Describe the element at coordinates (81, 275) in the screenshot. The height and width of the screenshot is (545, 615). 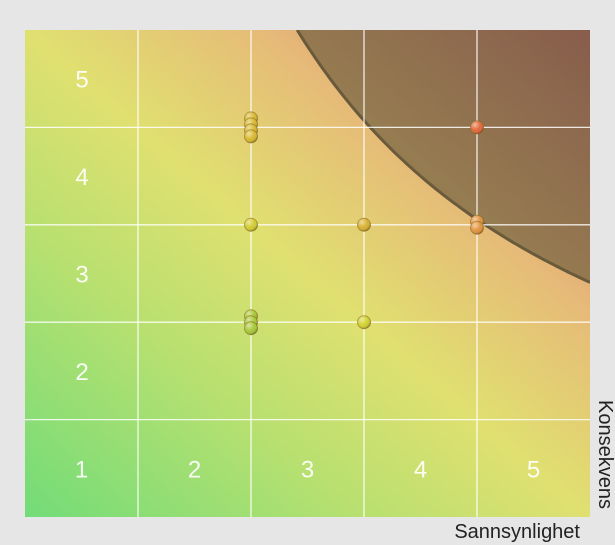
I see `y-tick-label: 3` at that location.